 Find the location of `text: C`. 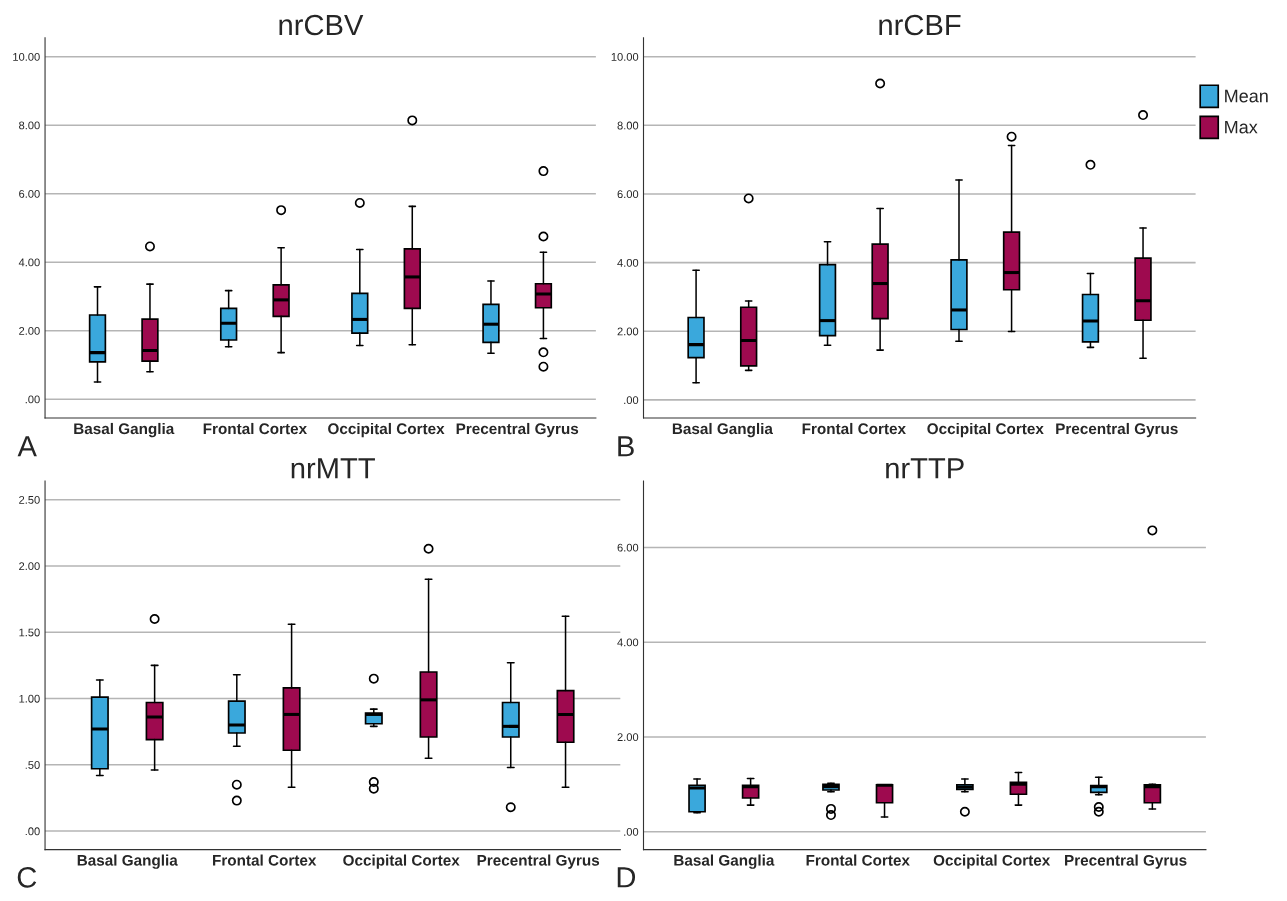

text: C is located at coordinates (27, 877).